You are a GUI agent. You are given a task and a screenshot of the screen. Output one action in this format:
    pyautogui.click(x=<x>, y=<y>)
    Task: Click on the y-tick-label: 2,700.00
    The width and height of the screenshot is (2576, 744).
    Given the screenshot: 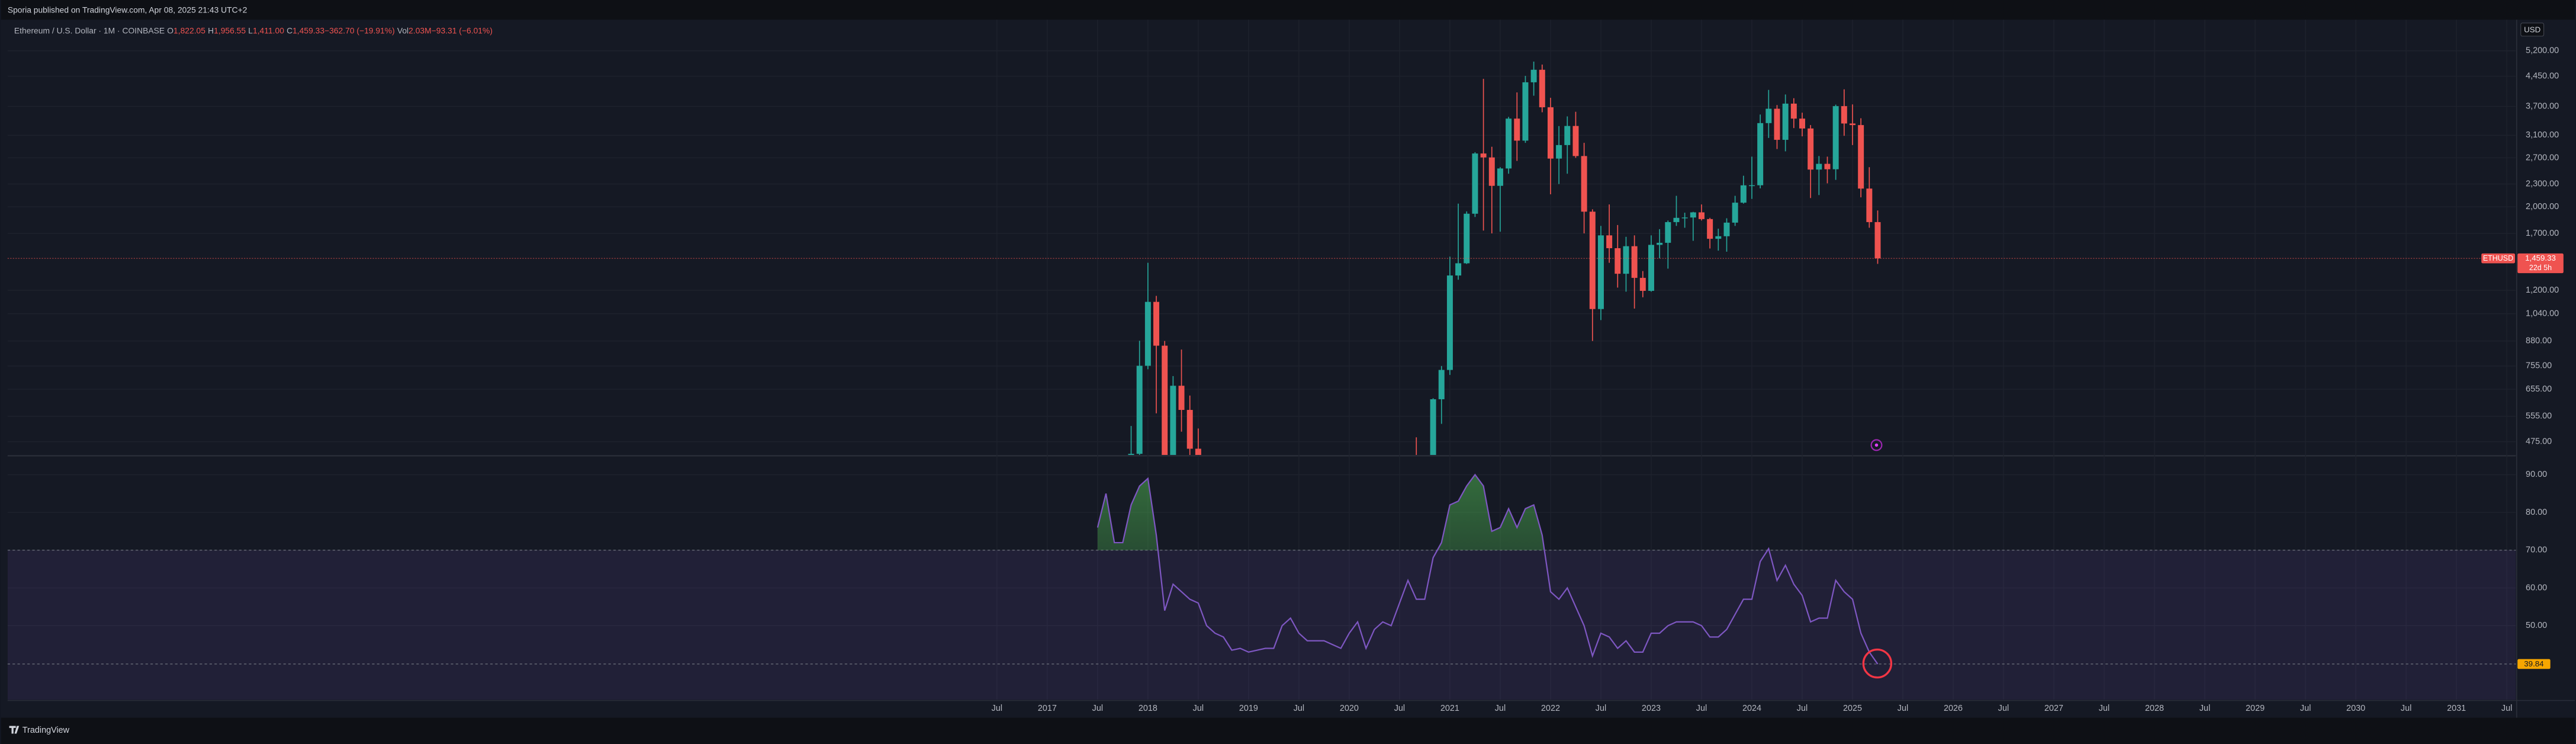 What is the action you would take?
    pyautogui.click(x=2542, y=157)
    